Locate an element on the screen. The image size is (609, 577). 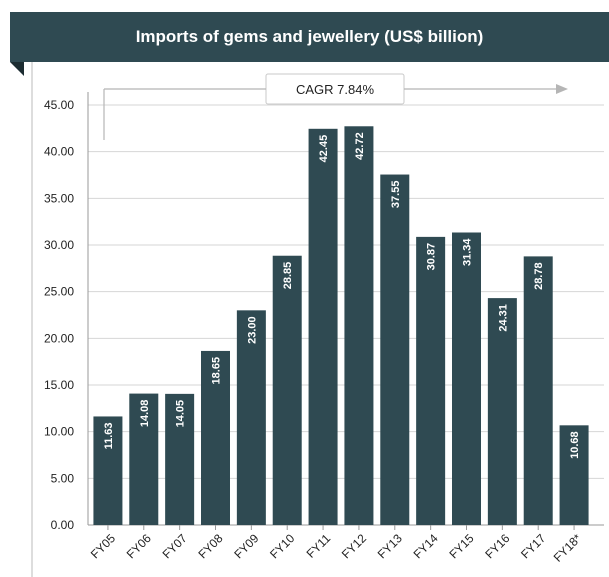
y-tick-label: 5.00 is located at coordinates (63, 478).